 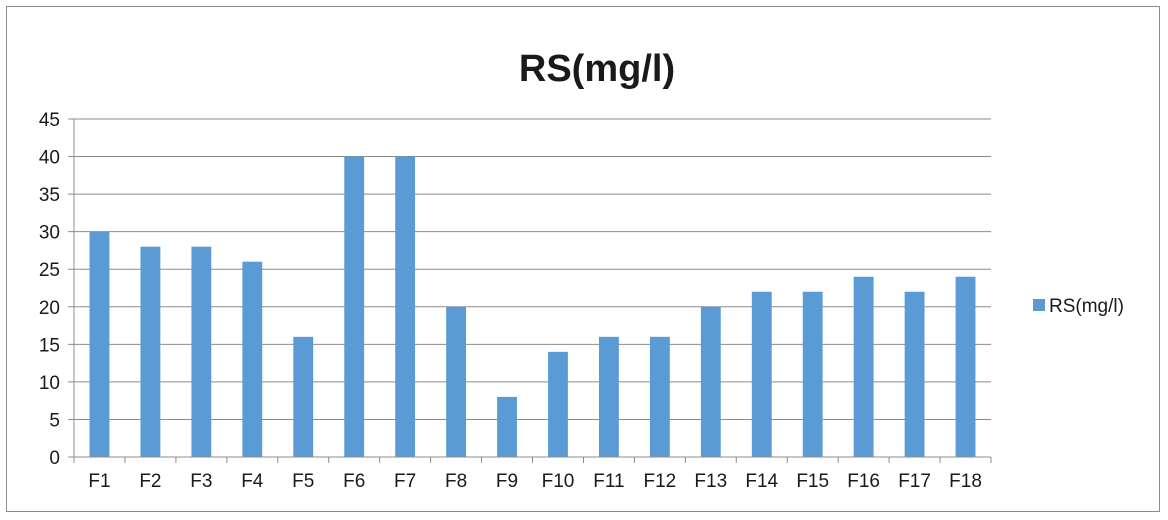 What do you see at coordinates (49, 345) in the screenshot?
I see `y-tick-label: 15` at bounding box center [49, 345].